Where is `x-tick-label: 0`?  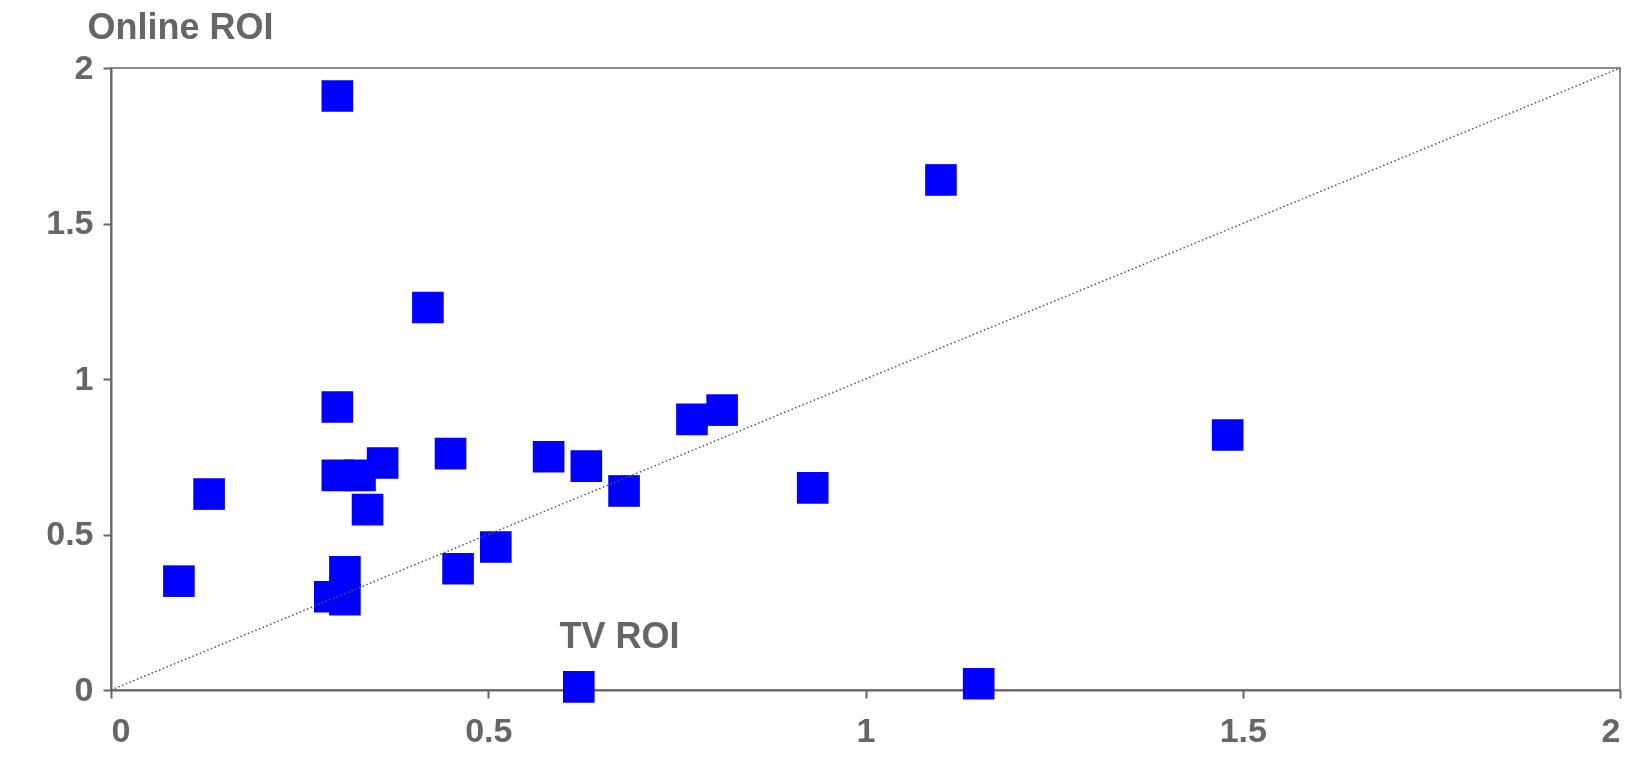 x-tick-label: 0 is located at coordinates (121, 729).